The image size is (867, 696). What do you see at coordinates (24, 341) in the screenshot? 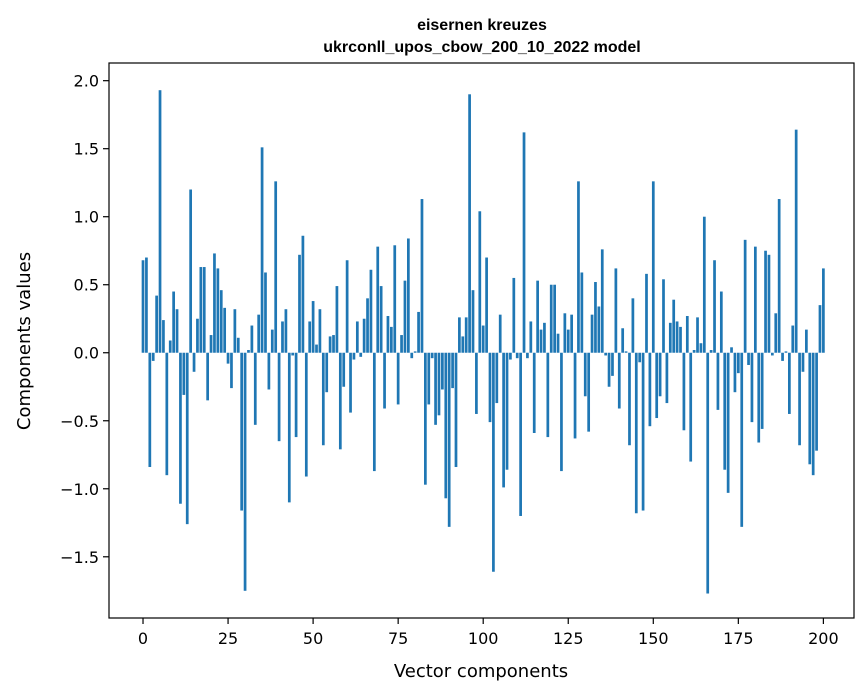
I see `y-axis-label: Components values` at bounding box center [24, 341].